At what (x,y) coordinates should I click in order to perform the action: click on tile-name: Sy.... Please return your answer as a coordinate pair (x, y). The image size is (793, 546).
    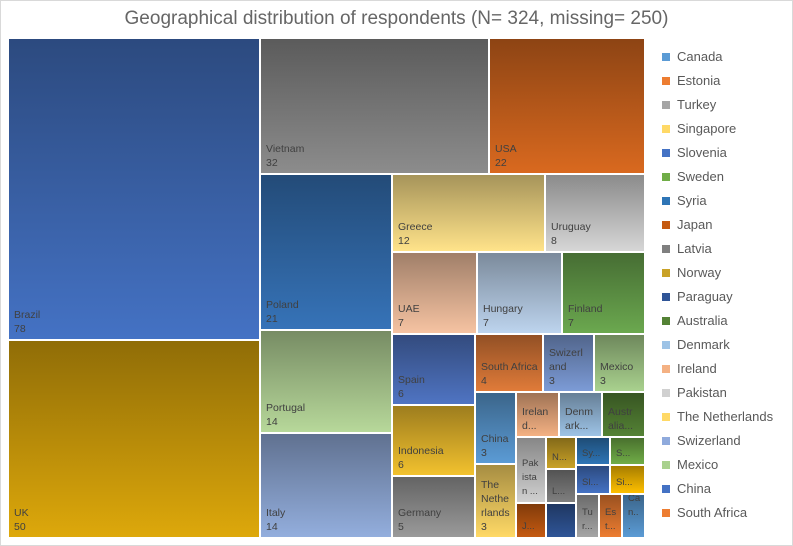
    Looking at the image, I should click on (591, 453).